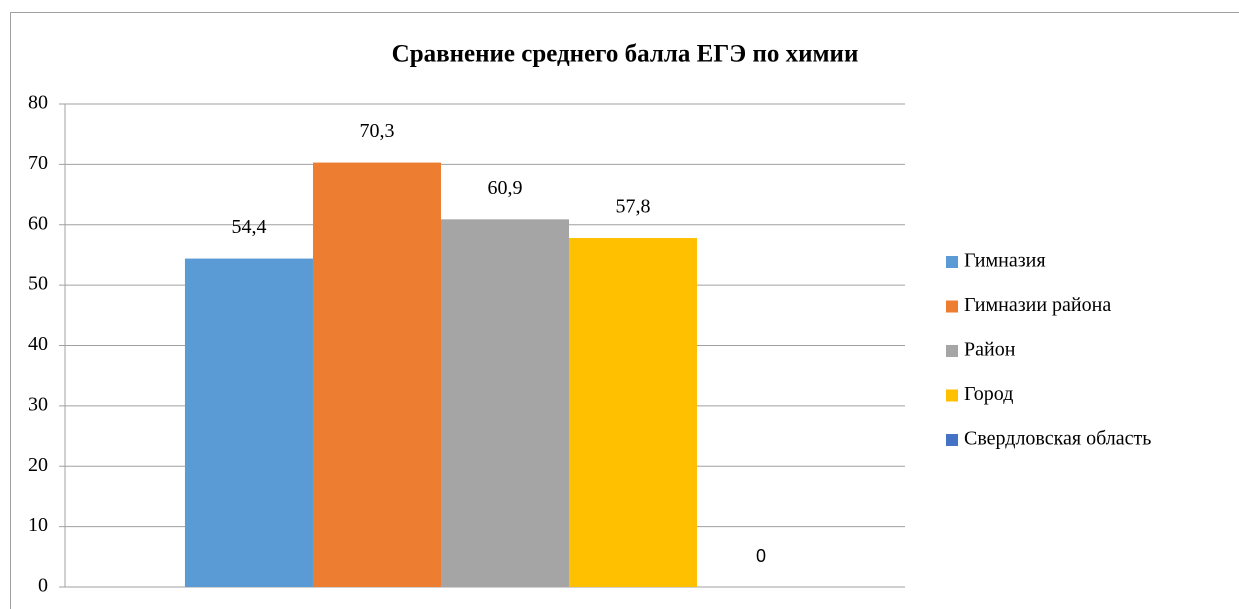 This screenshot has height=609, width=1239. I want to click on data-label: 57,8, so click(633, 207).